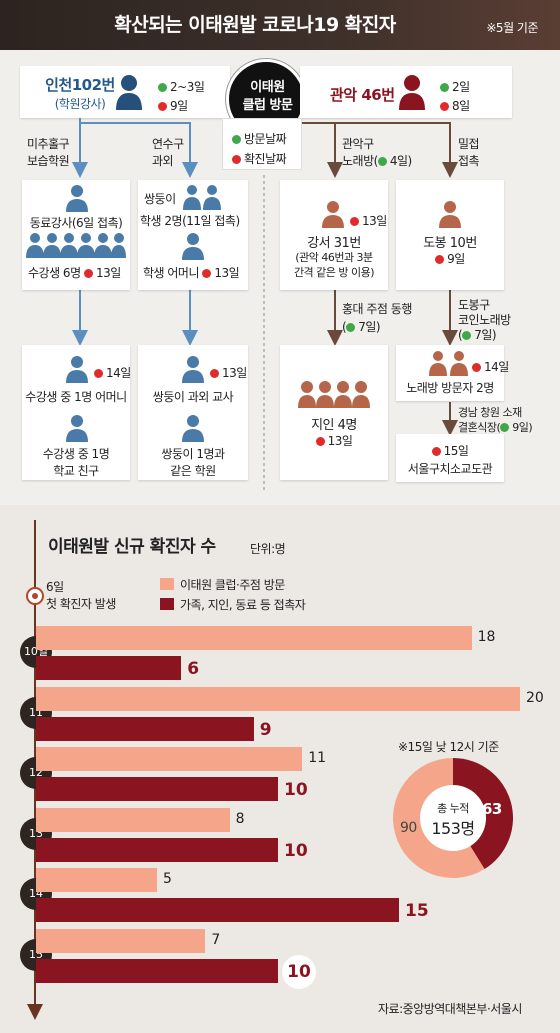 This screenshot has width=560, height=1033. What do you see at coordinates (76, 397) in the screenshot?
I see `left-b3-line1: 수강생 중 1명 어머니` at bounding box center [76, 397].